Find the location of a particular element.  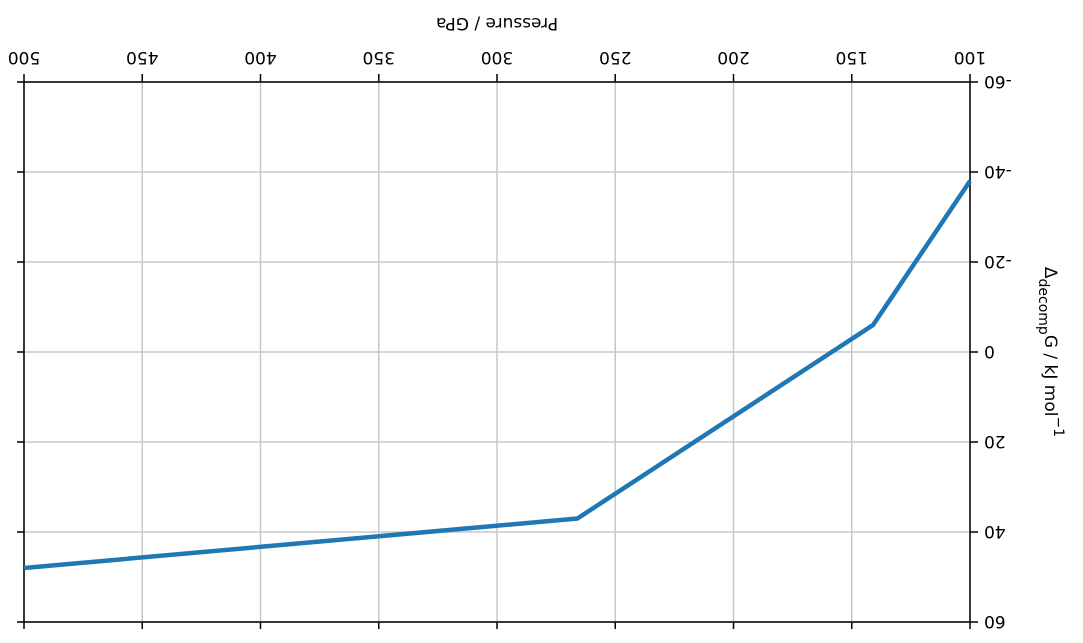

x-tick-label: 100 is located at coordinates (970, 57).